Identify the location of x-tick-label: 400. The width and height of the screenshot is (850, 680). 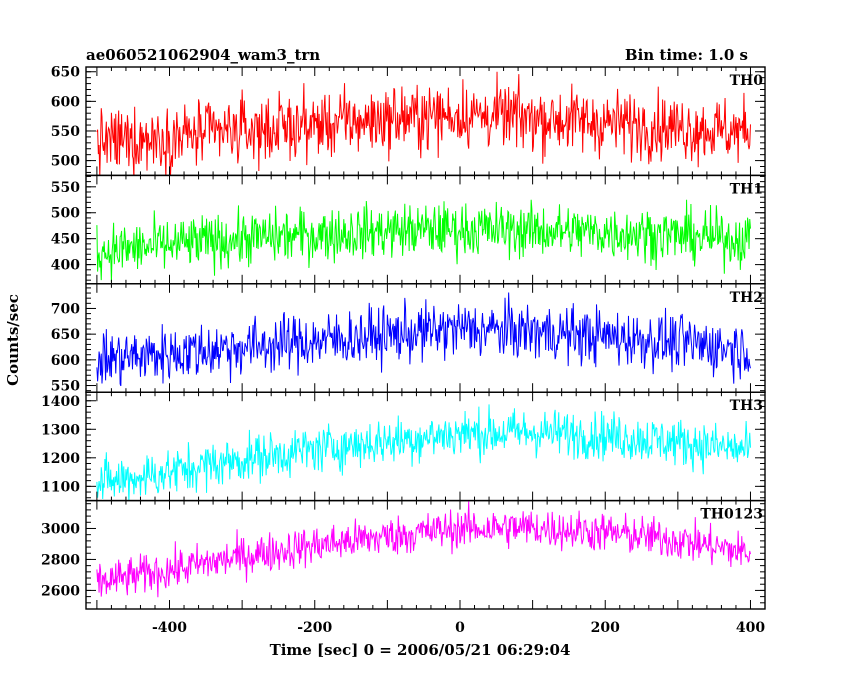
(750, 628).